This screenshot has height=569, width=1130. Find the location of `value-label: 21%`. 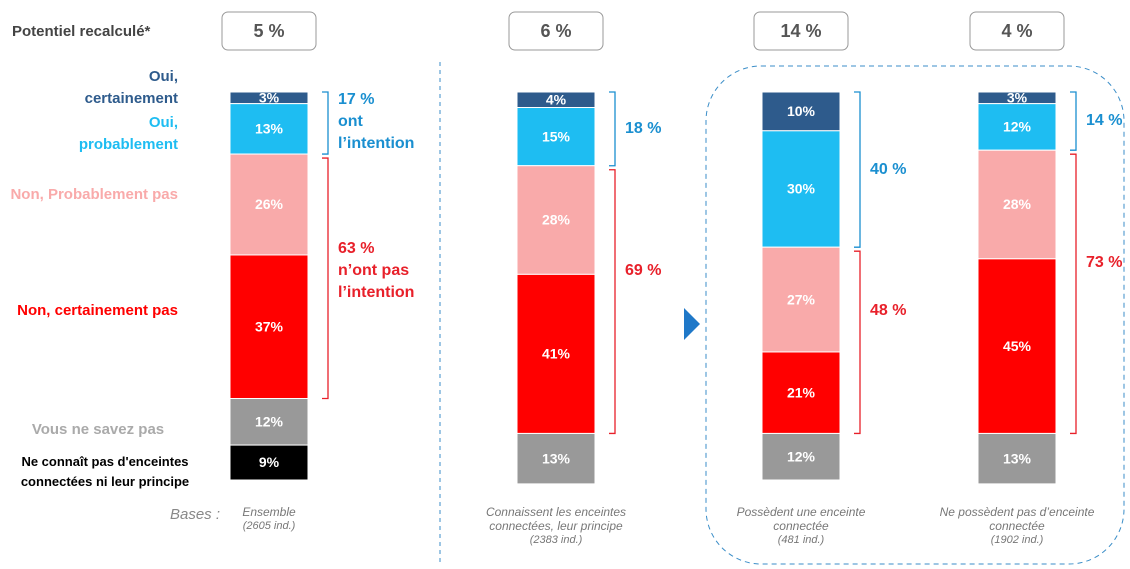

value-label: 21% is located at coordinates (801, 392).